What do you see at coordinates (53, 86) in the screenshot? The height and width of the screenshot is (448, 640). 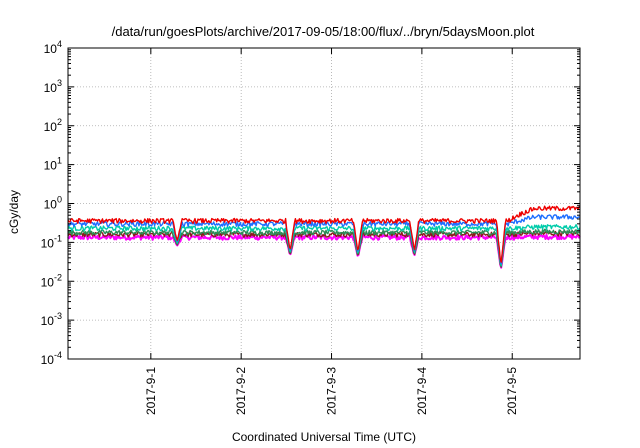 I see `y-tick-label: 10³` at bounding box center [53, 86].